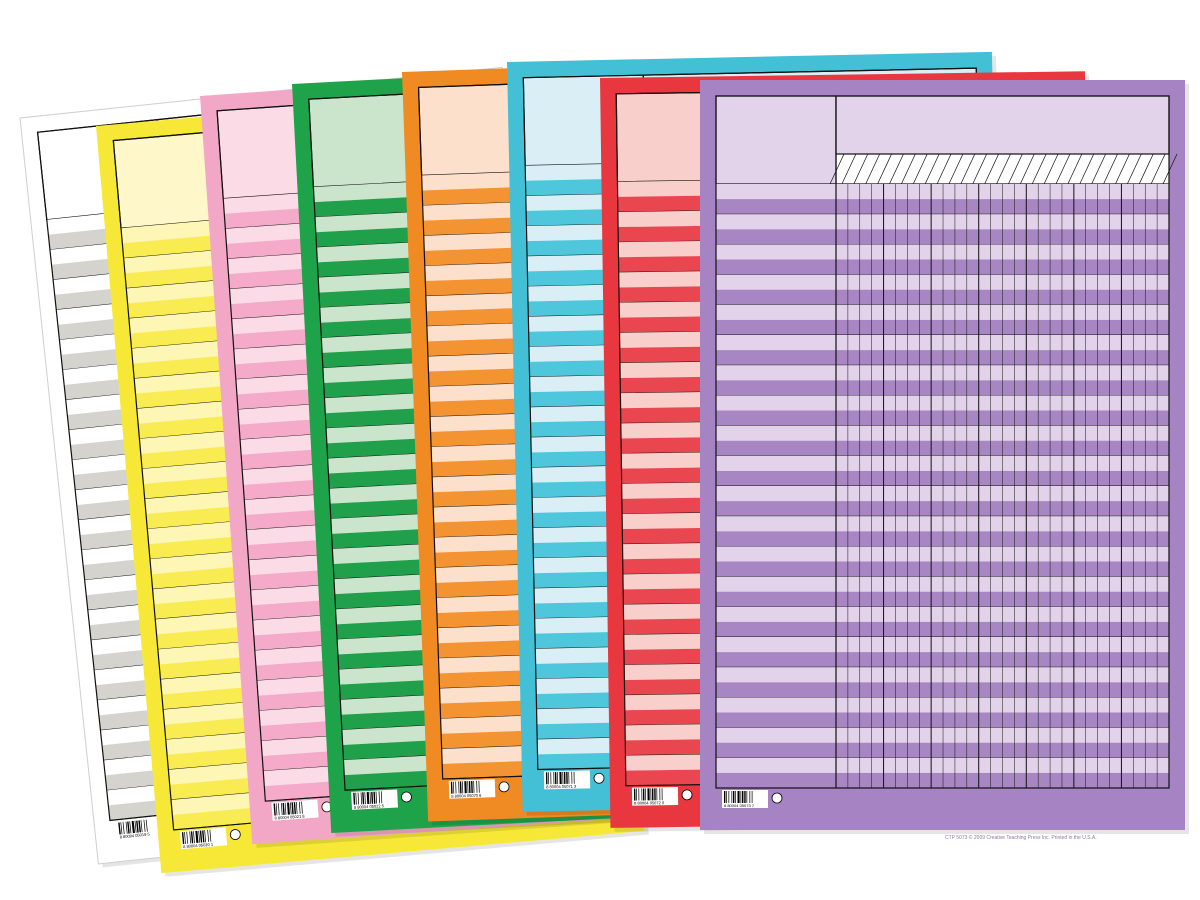 The height and width of the screenshot is (900, 1200). Describe the element at coordinates (561, 787) in the screenshot. I see `barcode-label: 8 80004 05071 3` at that location.